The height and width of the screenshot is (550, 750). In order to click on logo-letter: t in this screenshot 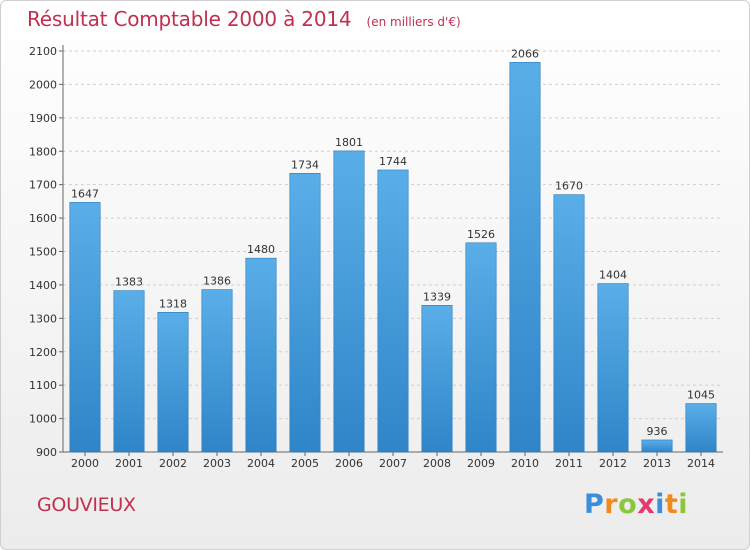, I will do `click(671, 504)`.